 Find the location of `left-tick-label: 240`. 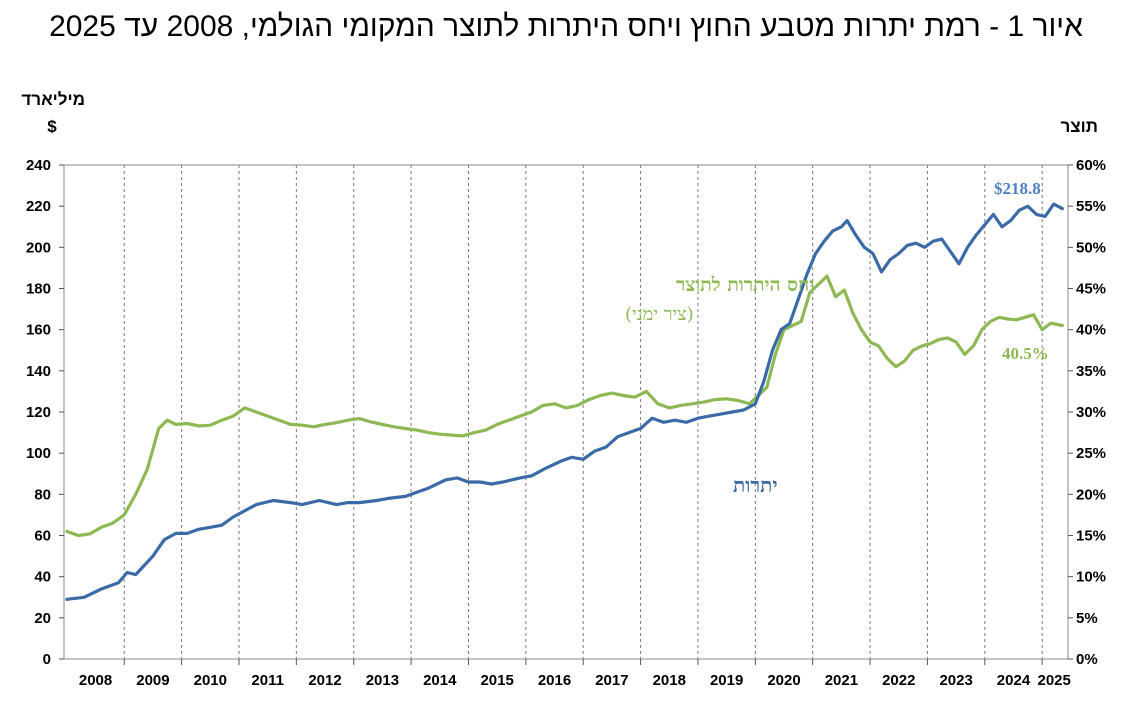

left-tick-label: 240 is located at coordinates (38, 165).